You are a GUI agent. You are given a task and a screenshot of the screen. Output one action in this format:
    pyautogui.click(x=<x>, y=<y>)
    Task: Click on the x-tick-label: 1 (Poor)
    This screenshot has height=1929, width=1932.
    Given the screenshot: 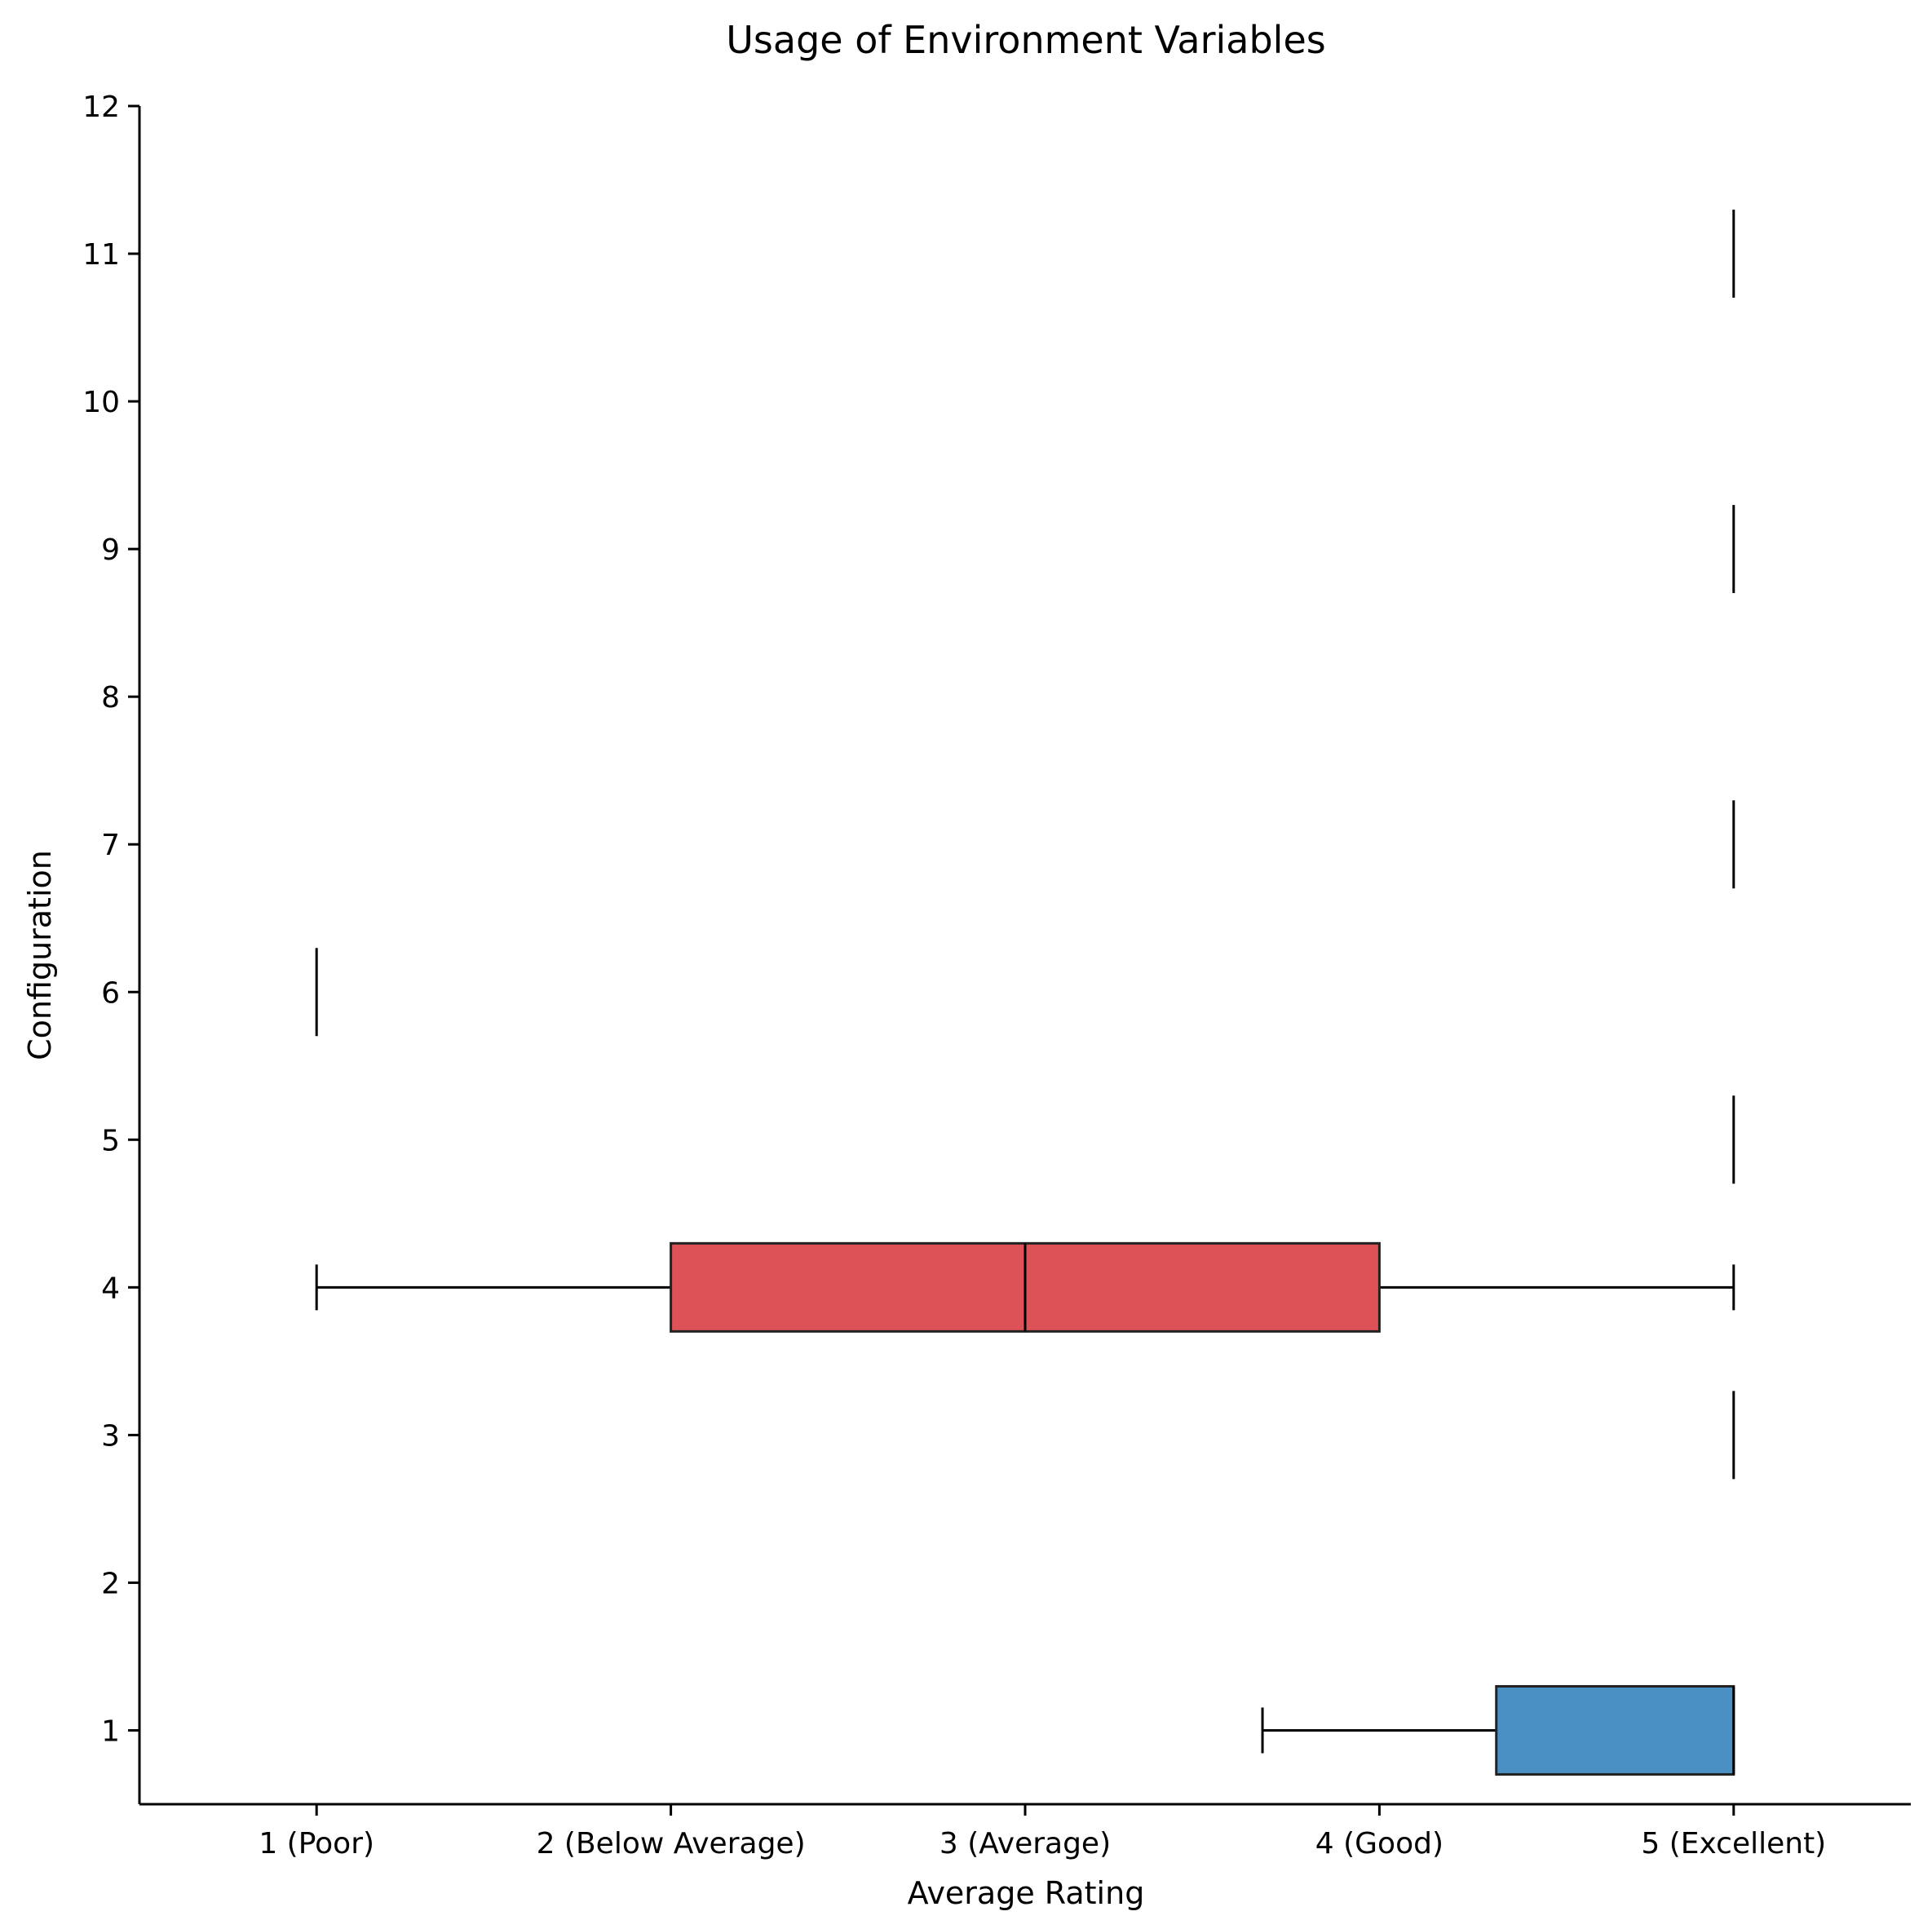 What is the action you would take?
    pyautogui.click(x=316, y=1843)
    